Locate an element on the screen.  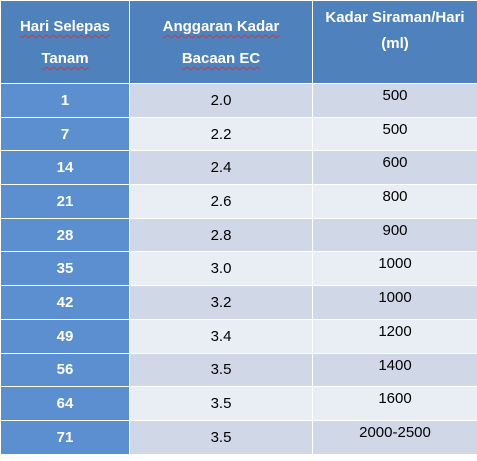
header-watering-line1: Kadar Siraman/Hari is located at coordinates (395, 17).